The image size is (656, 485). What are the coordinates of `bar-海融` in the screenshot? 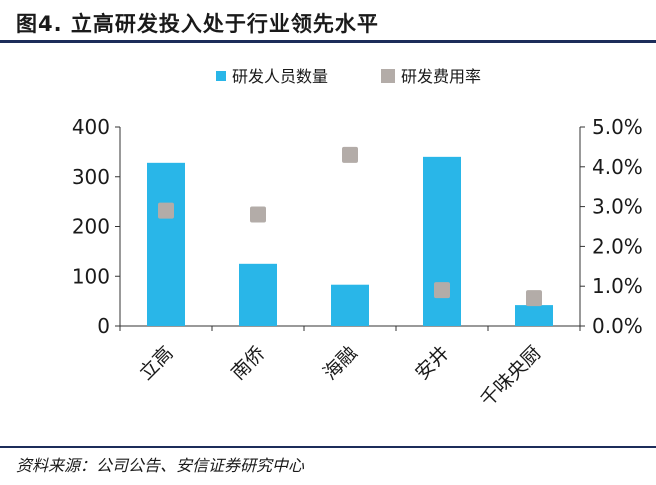 It's located at (350, 305).